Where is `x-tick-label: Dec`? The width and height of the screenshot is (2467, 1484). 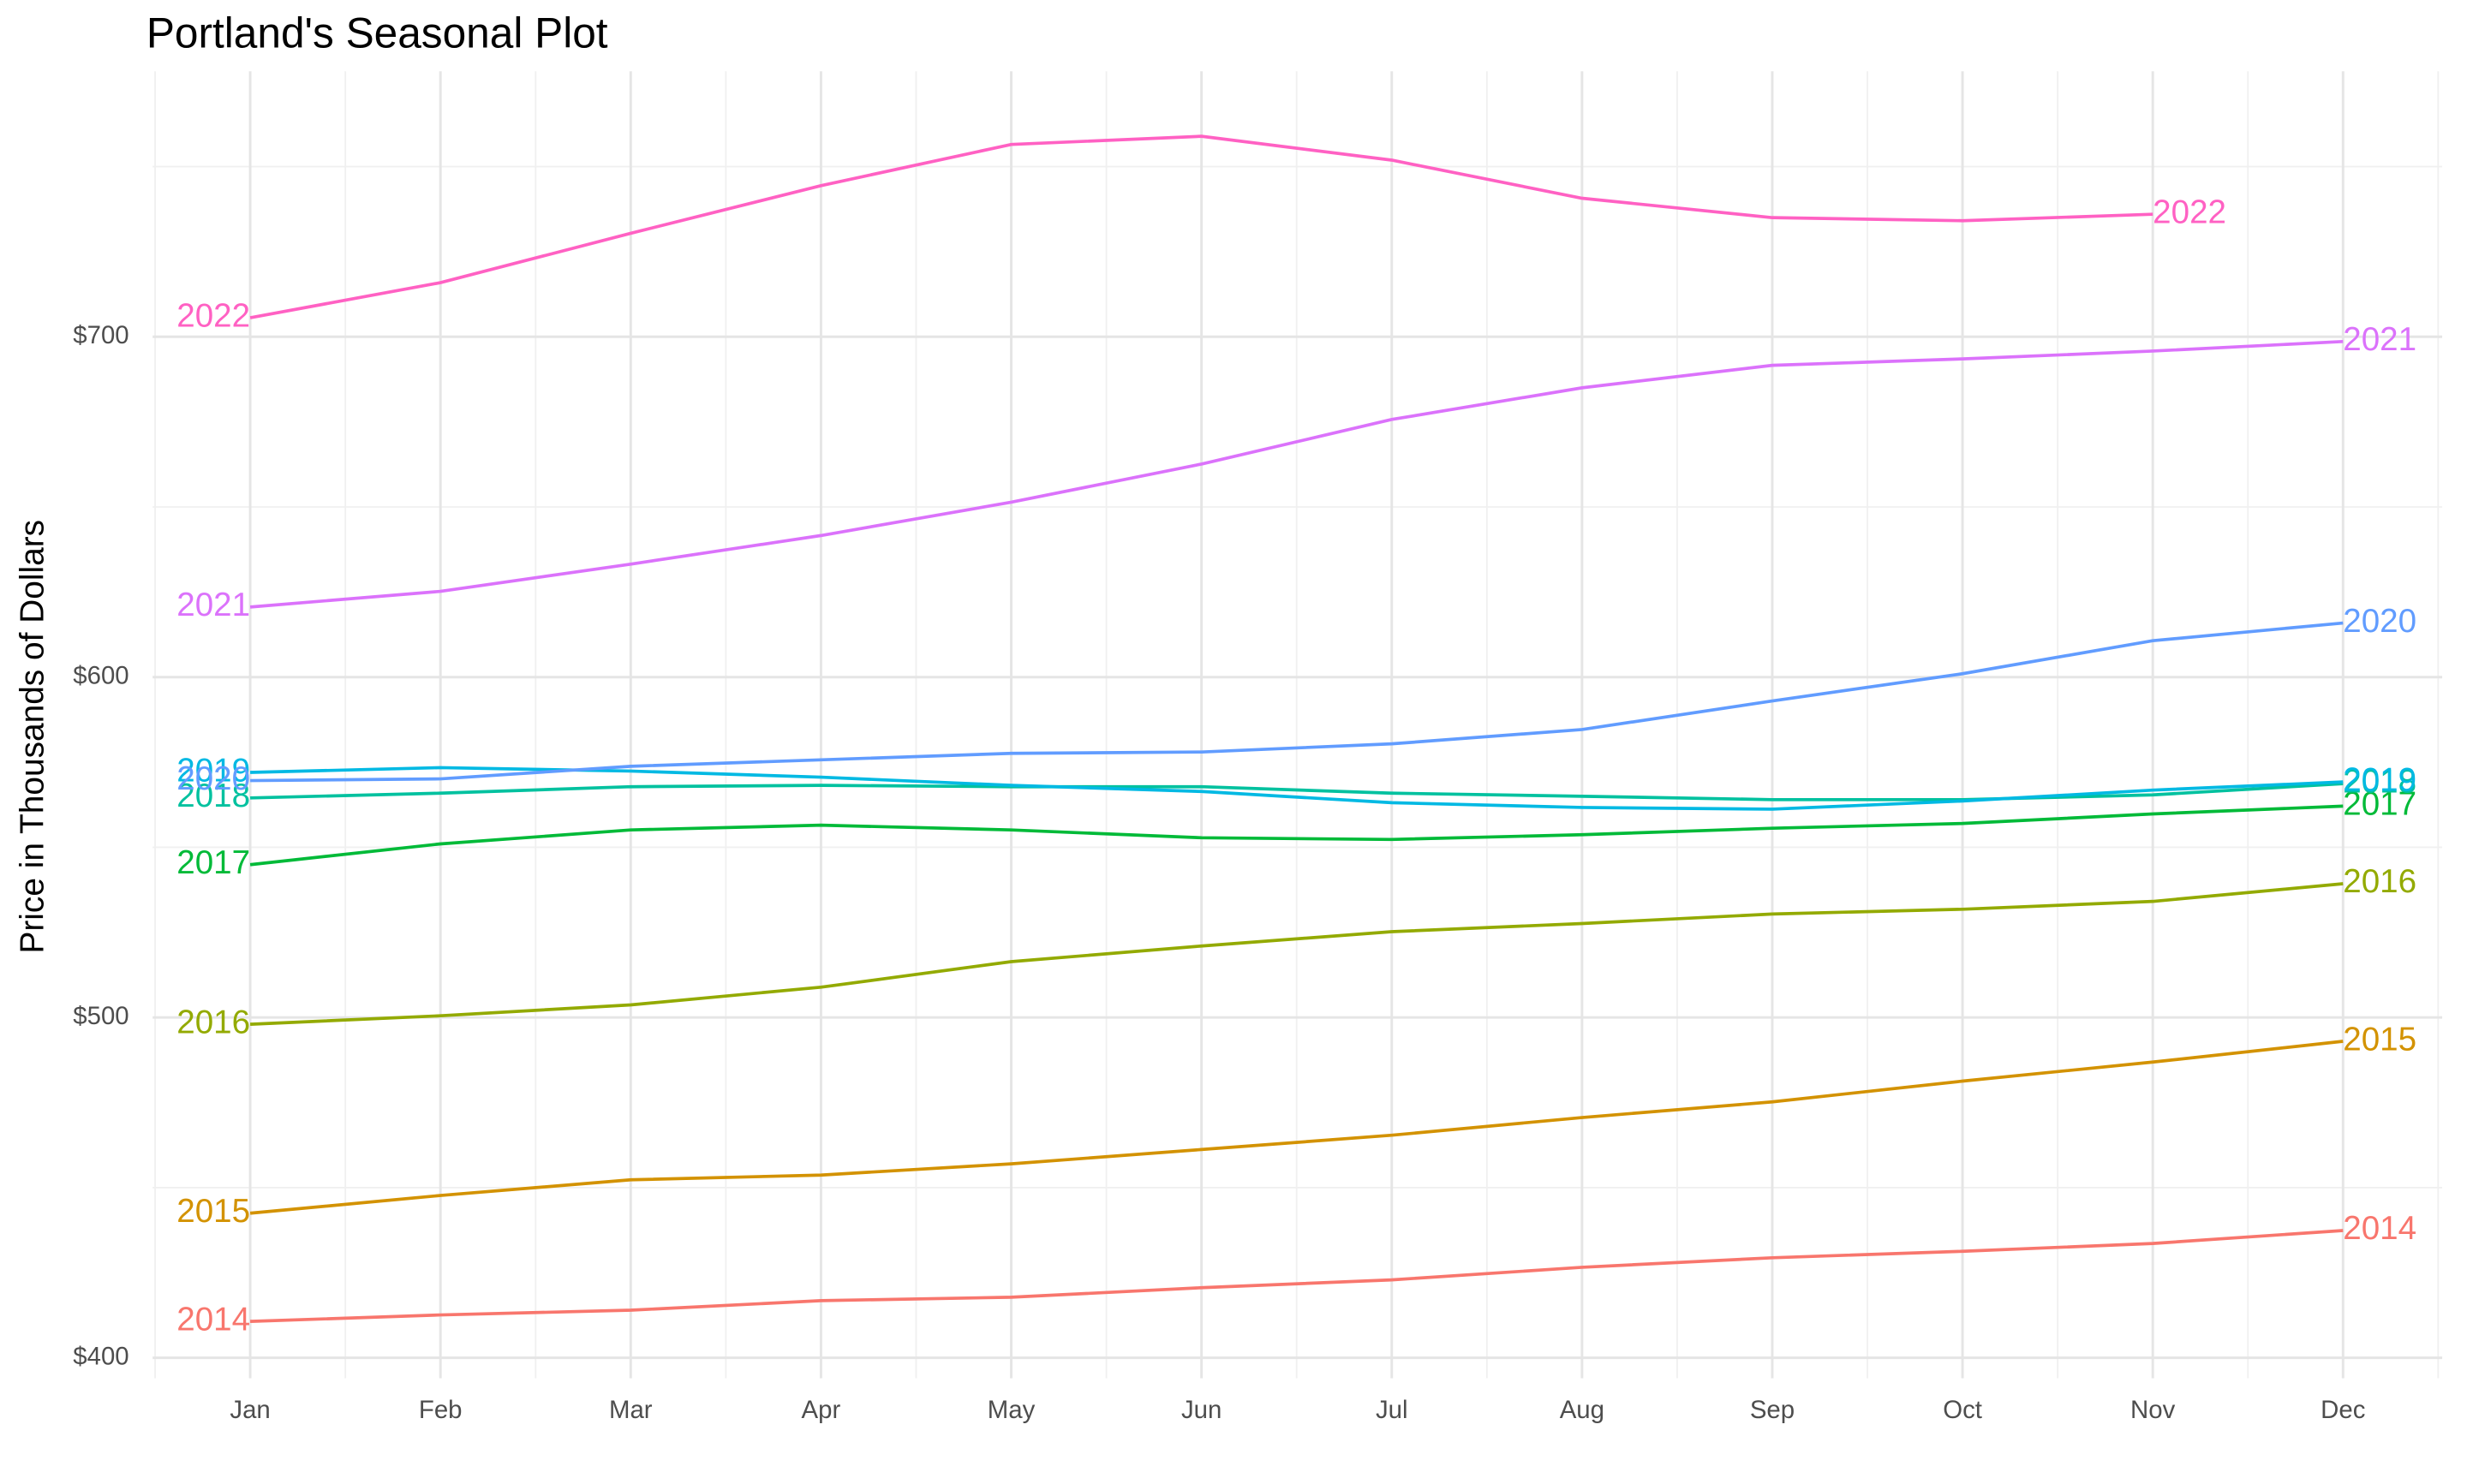
x-tick-label: Dec is located at coordinates (2343, 1410).